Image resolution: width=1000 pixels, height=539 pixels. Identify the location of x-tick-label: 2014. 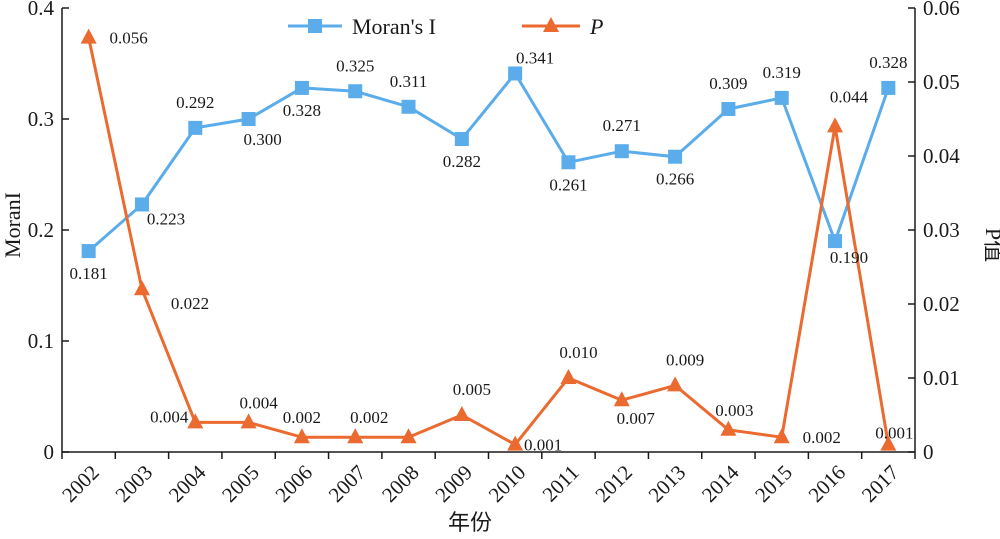
(720, 483).